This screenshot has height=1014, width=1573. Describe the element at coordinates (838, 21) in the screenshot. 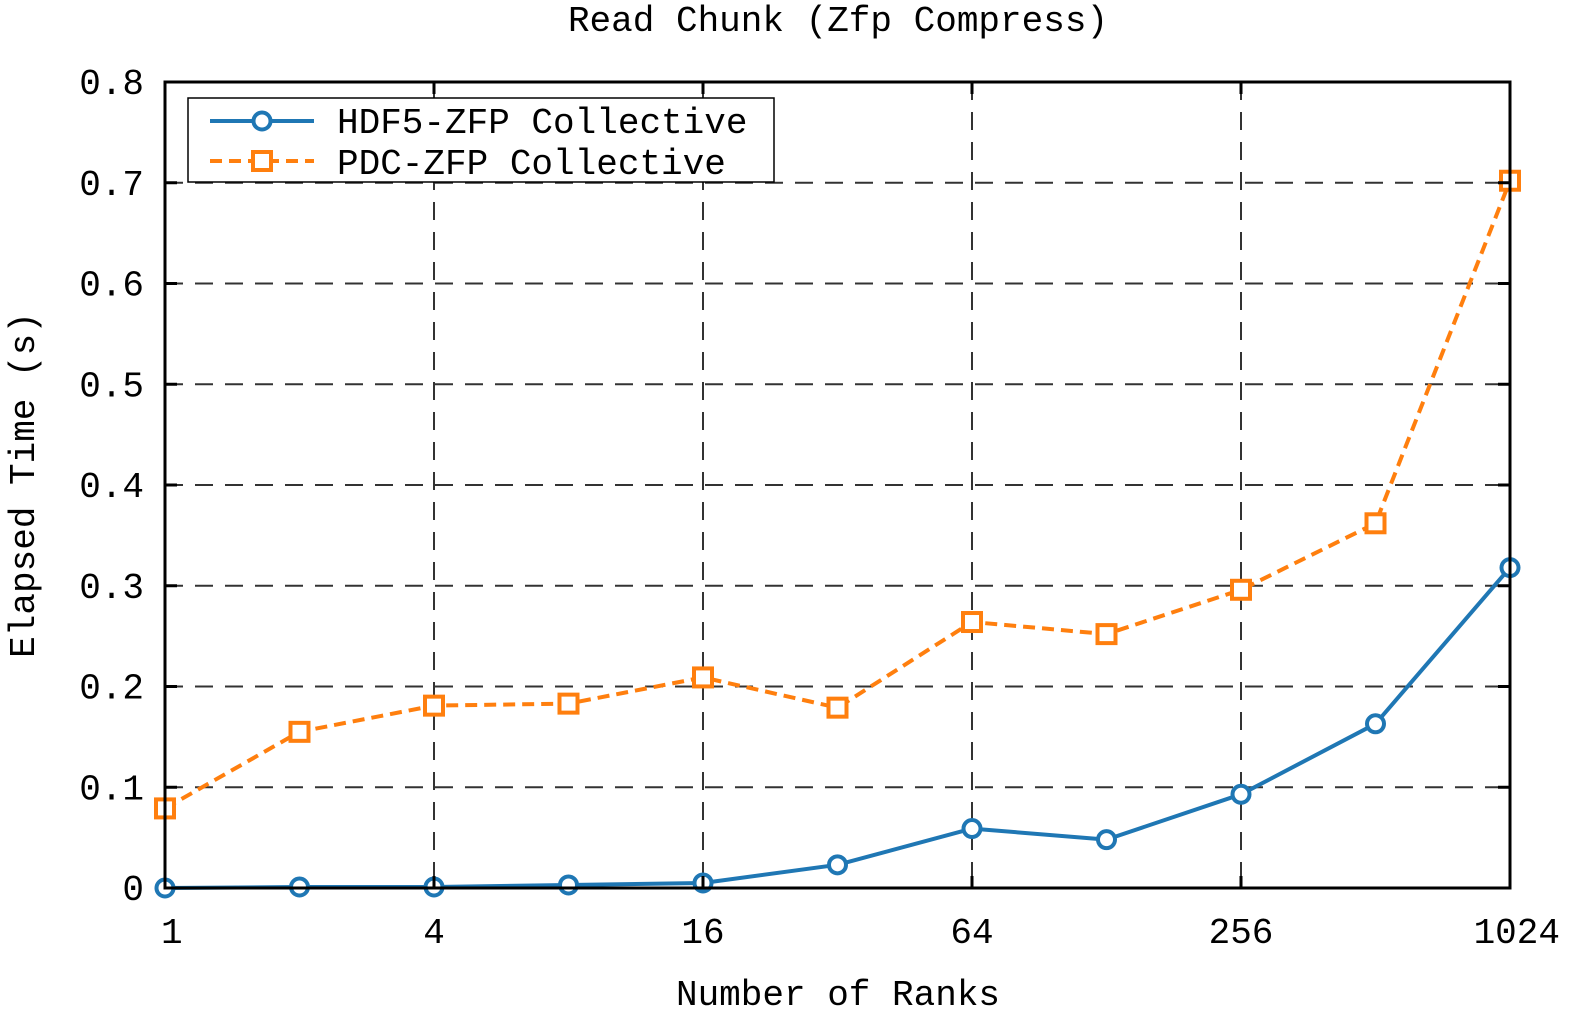

I see `chart-title: Read Chunk (Zfp Compress)` at that location.